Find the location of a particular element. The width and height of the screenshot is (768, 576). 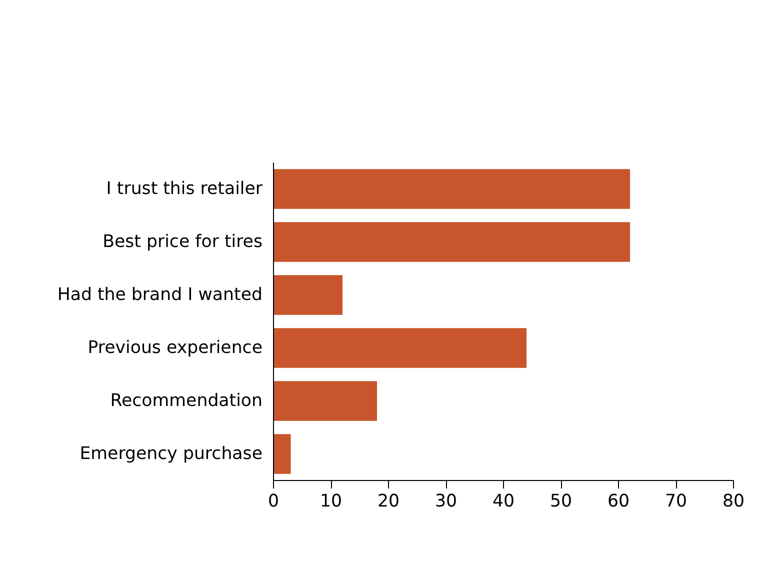

x-tick-label: 70 is located at coordinates (676, 502).